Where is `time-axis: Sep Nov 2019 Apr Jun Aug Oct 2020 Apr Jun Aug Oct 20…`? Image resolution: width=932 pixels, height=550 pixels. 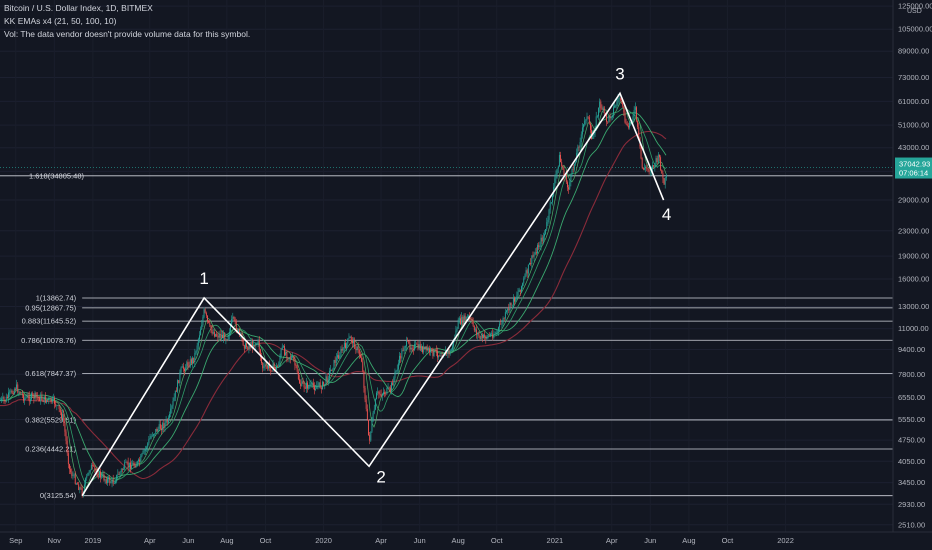 time-axis: Sep Nov 2019 Apr Jun Aug Oct 2020 Apr Jun Aug Oct 20… is located at coordinates (466, 538).